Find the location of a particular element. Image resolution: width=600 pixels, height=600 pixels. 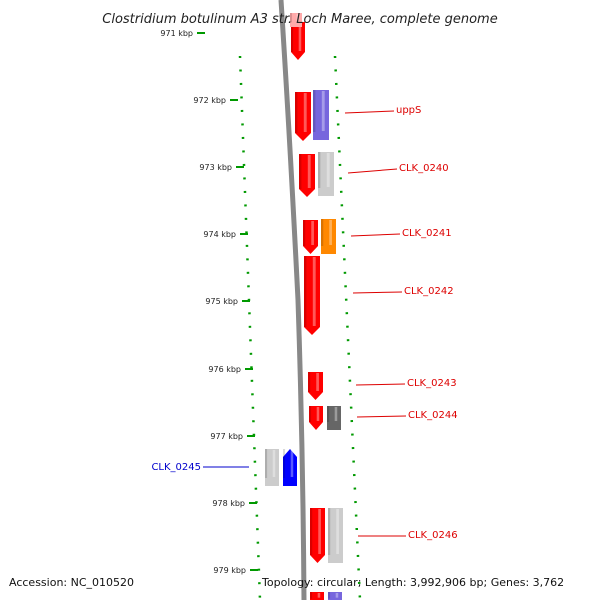

tick-label: 978 kbp is located at coordinates (228, 503).